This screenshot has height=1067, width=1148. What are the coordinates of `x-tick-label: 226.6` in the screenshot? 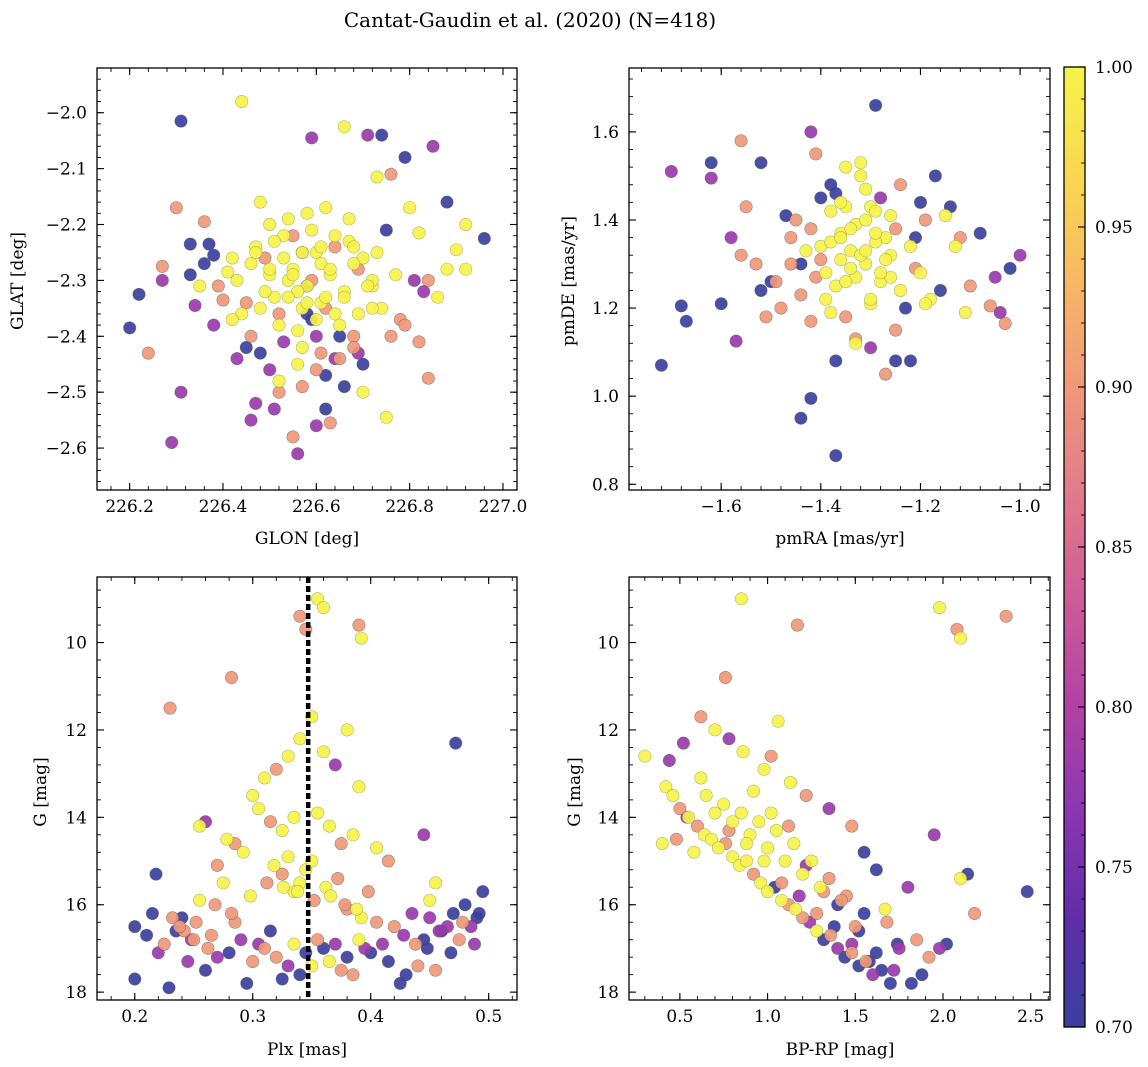 It's located at (316, 507).